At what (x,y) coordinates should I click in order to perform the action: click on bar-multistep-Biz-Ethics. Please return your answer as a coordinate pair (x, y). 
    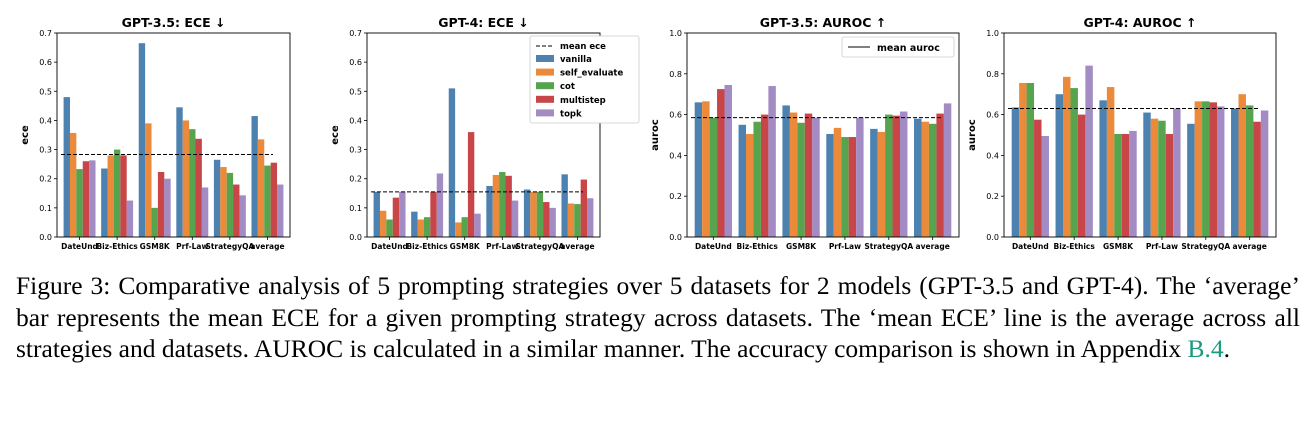
    Looking at the image, I should click on (433, 214).